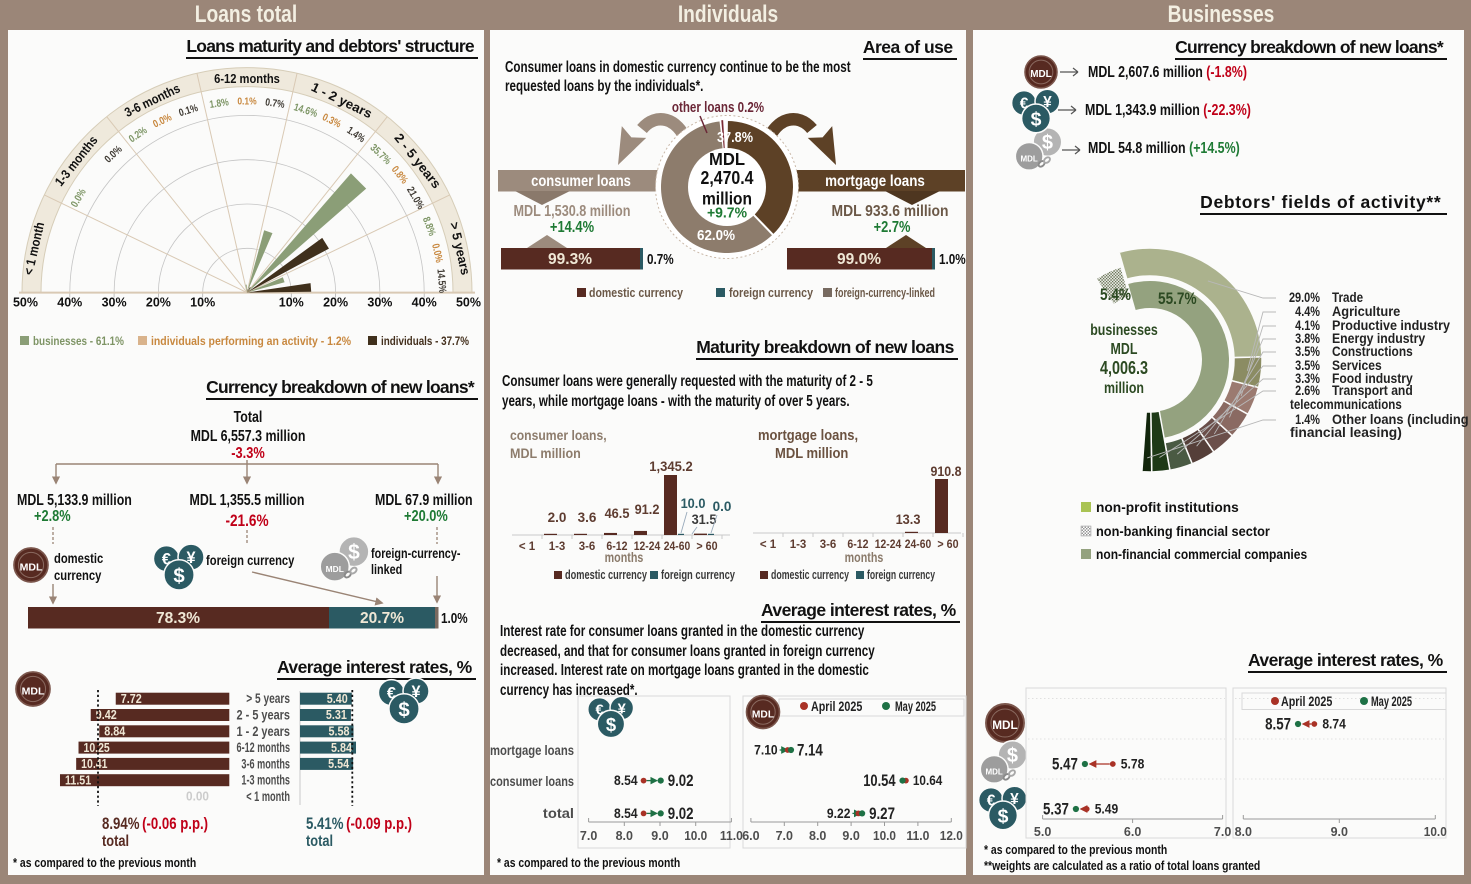 The width and height of the screenshot is (1471, 884). I want to click on svg-text: 3.3%, so click(1307, 378).